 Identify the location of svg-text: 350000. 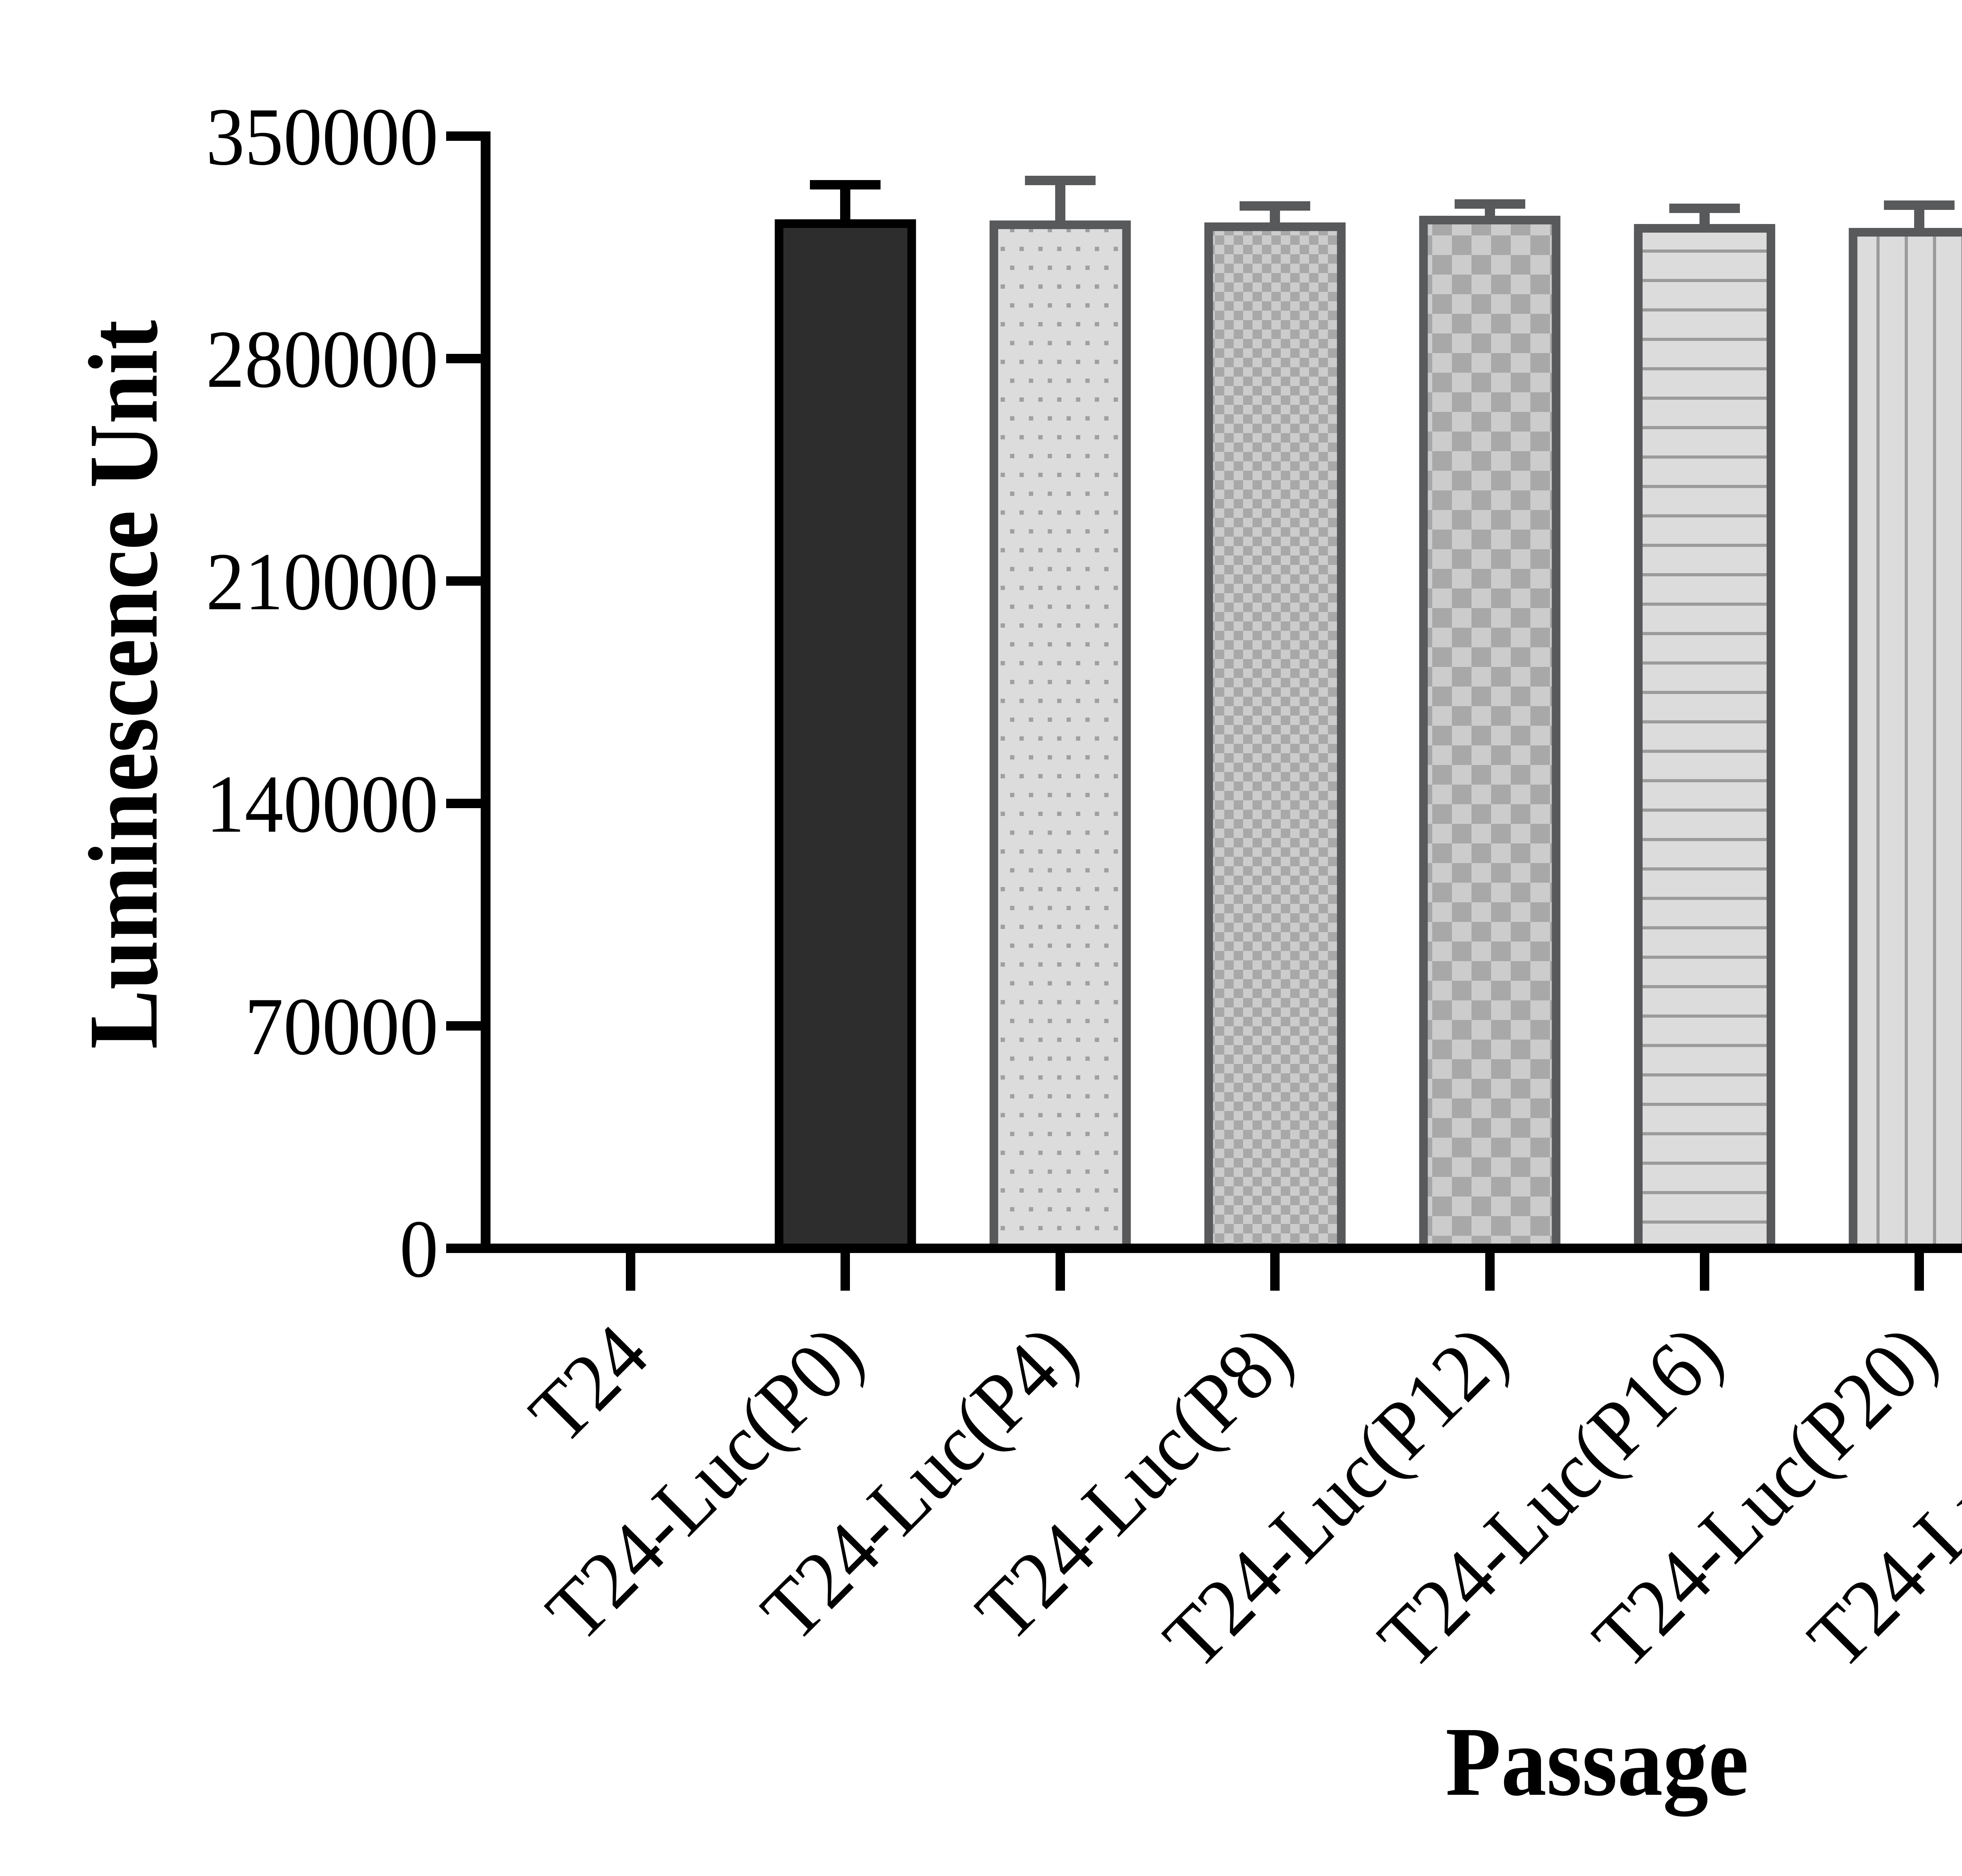
(322, 136).